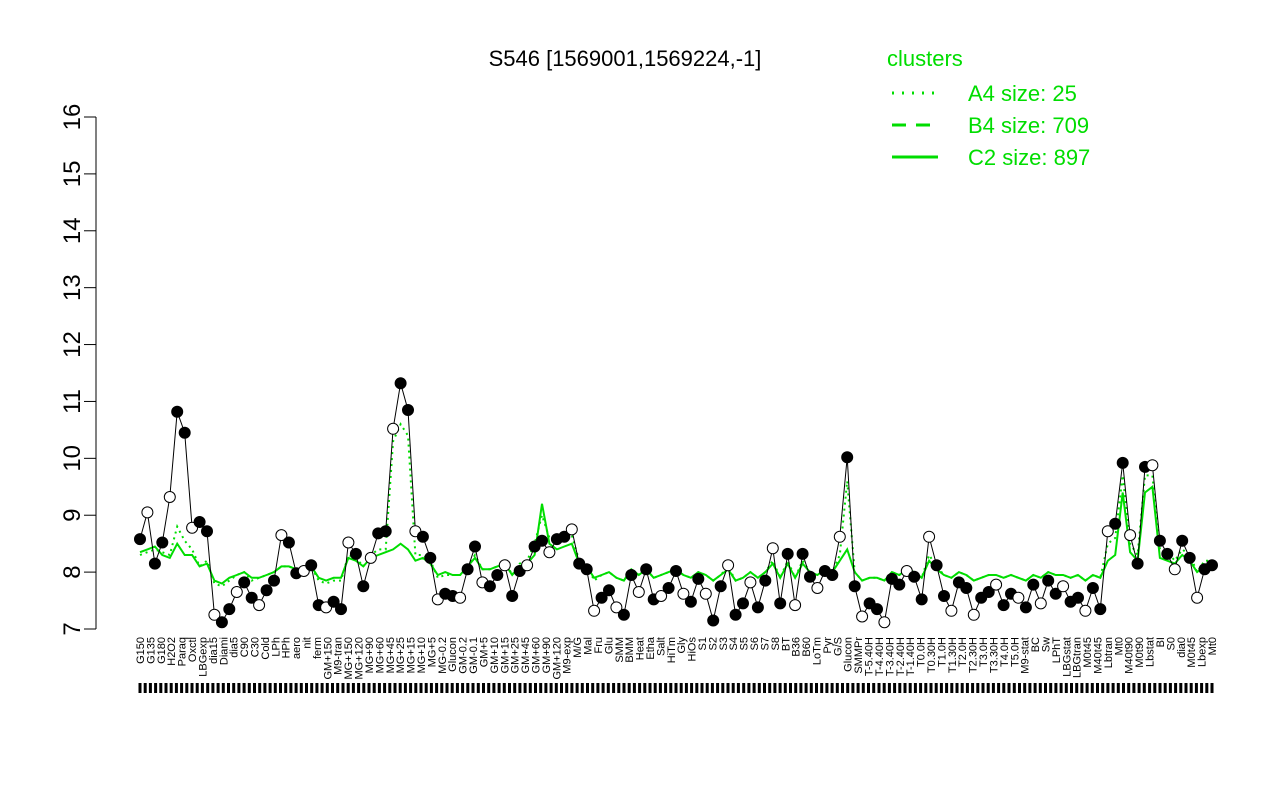  Describe the element at coordinates (214, 650) in the screenshot. I see `x-tick-label: dia15` at that location.